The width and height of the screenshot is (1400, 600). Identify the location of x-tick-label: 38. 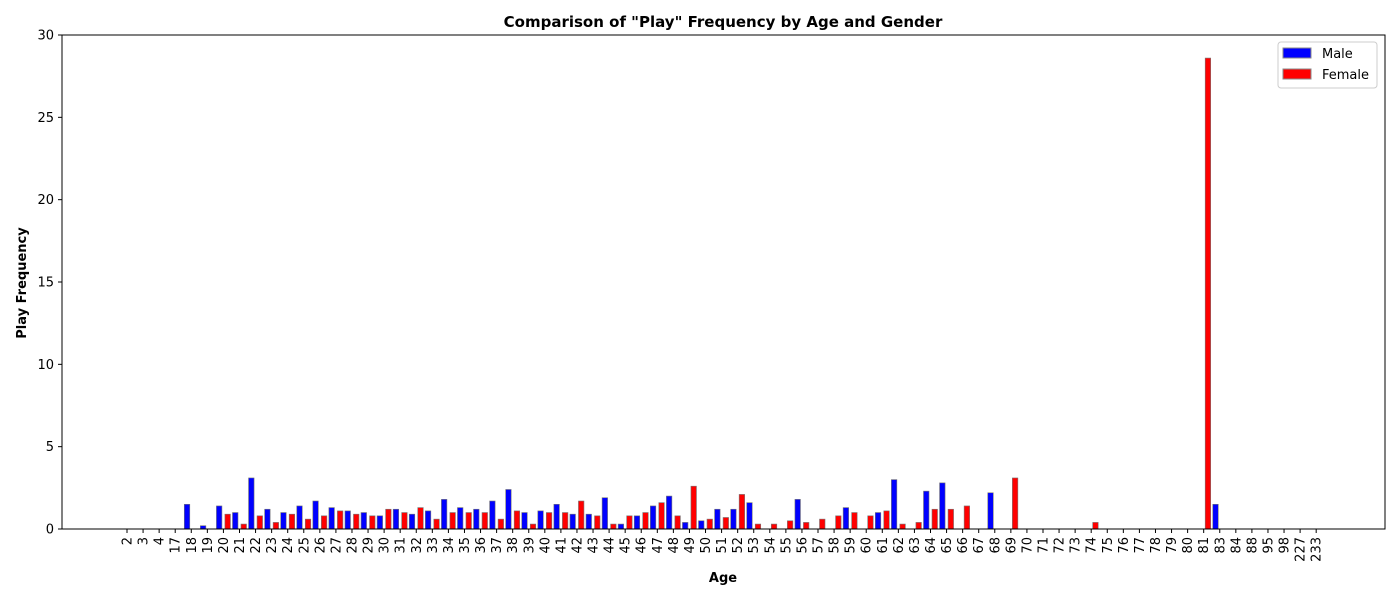
(513, 545).